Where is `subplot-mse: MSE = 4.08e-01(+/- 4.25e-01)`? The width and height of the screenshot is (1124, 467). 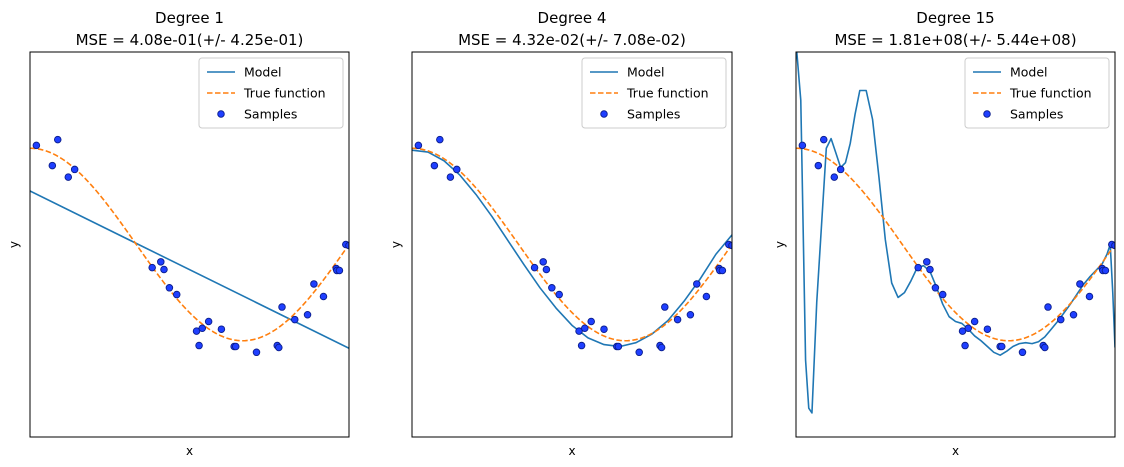
subplot-mse: MSE = 4.08e-01(+/- 4.25e-01) is located at coordinates (190, 40).